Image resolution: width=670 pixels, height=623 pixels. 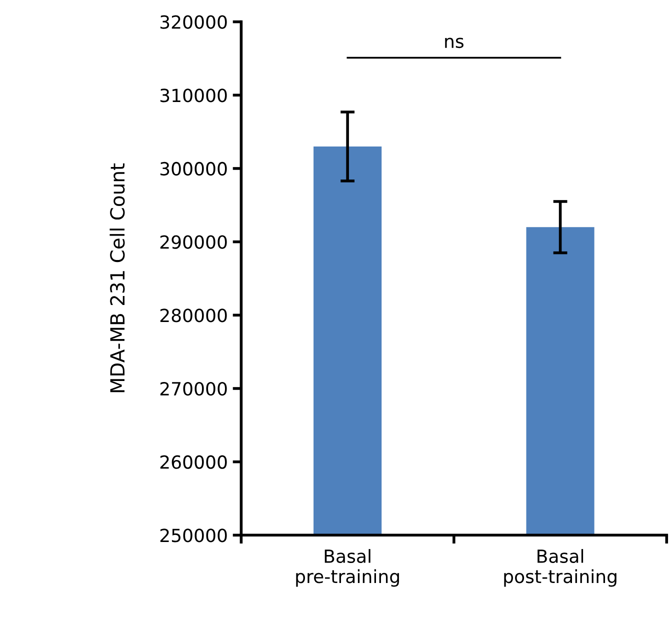 What do you see at coordinates (347, 568) in the screenshot?
I see `x-tick-label: Basal pre-training` at bounding box center [347, 568].